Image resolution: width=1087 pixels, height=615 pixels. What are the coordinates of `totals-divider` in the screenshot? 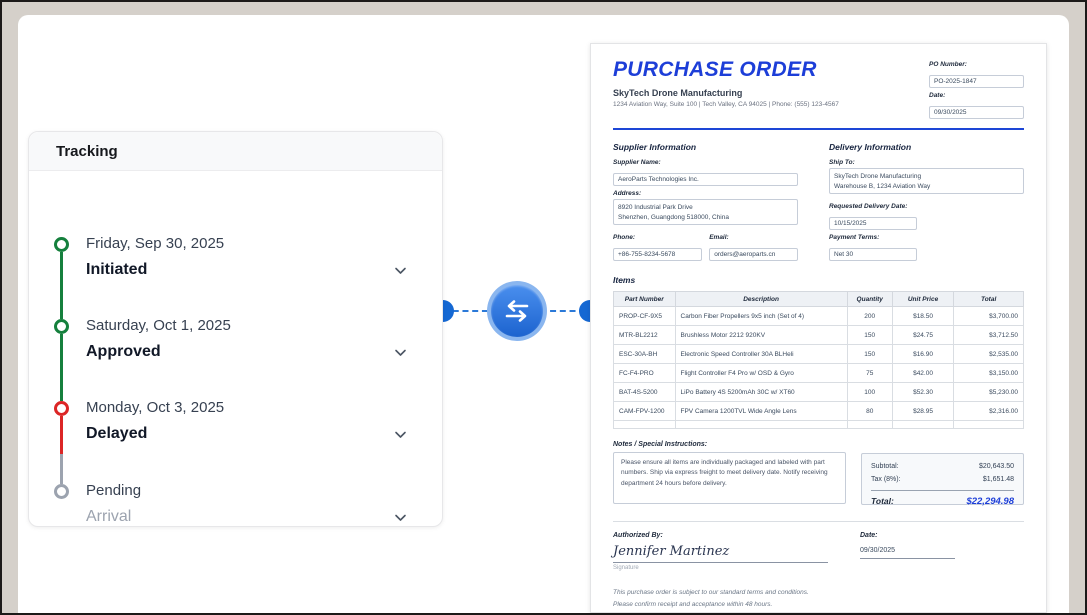 It's located at (942, 490).